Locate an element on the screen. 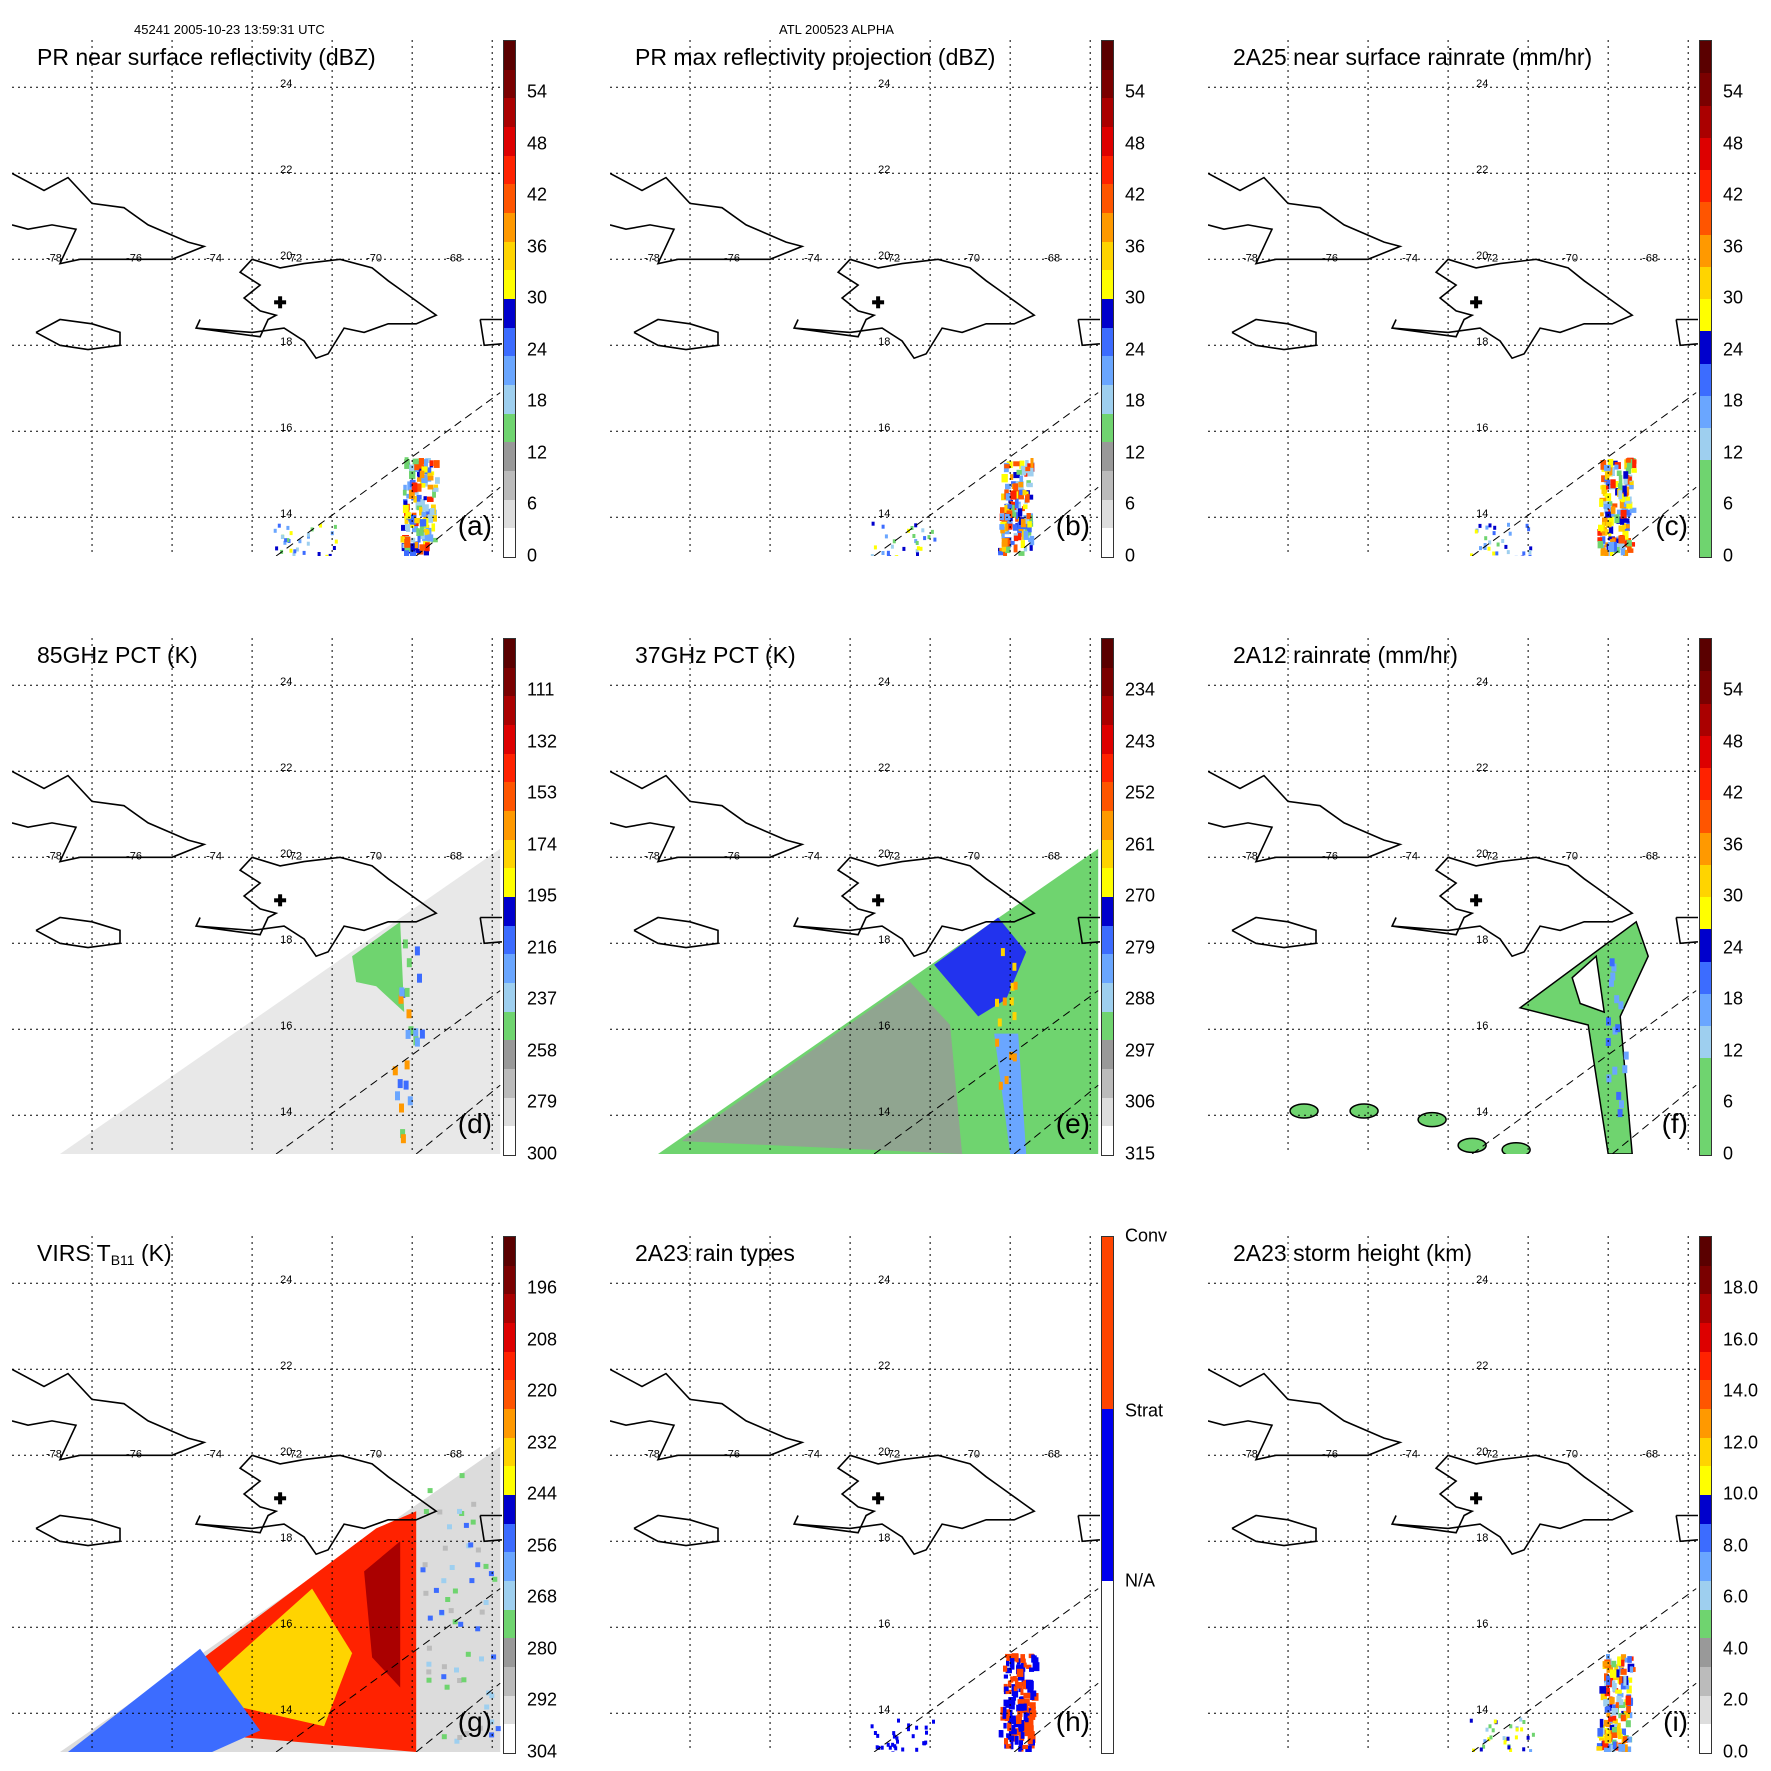 This screenshot has width=1771, height=1771. orbit-header: 45241 2005-10-23 13:59:31 UTC is located at coordinates (229, 29).